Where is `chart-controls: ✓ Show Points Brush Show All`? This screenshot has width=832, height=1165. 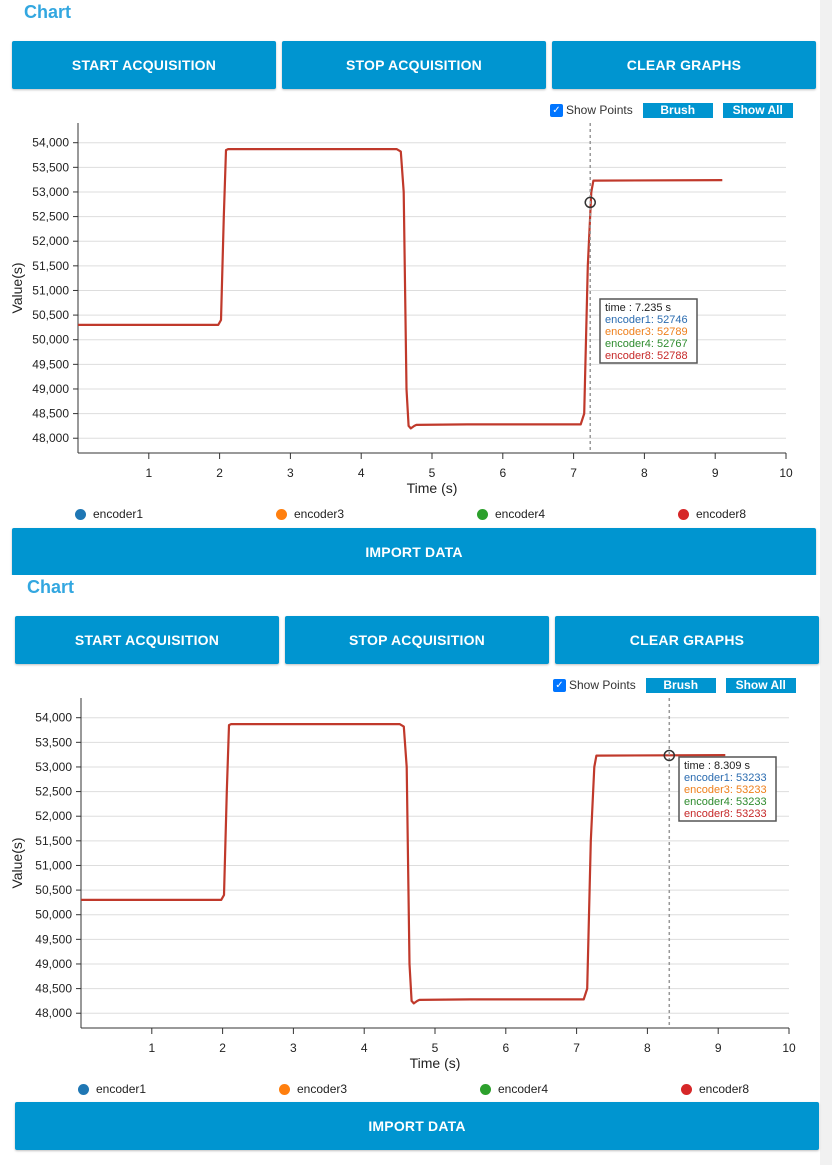 chart-controls: ✓ Show Points Brush Show All is located at coordinates (671, 110).